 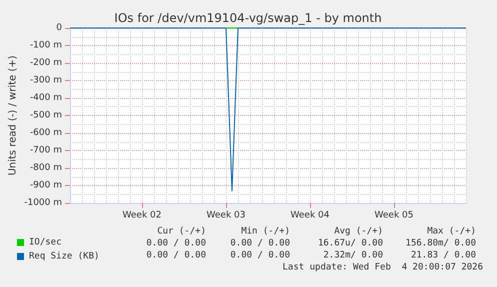 I want to click on y-tick-label: -800 m, so click(x=46, y=168).